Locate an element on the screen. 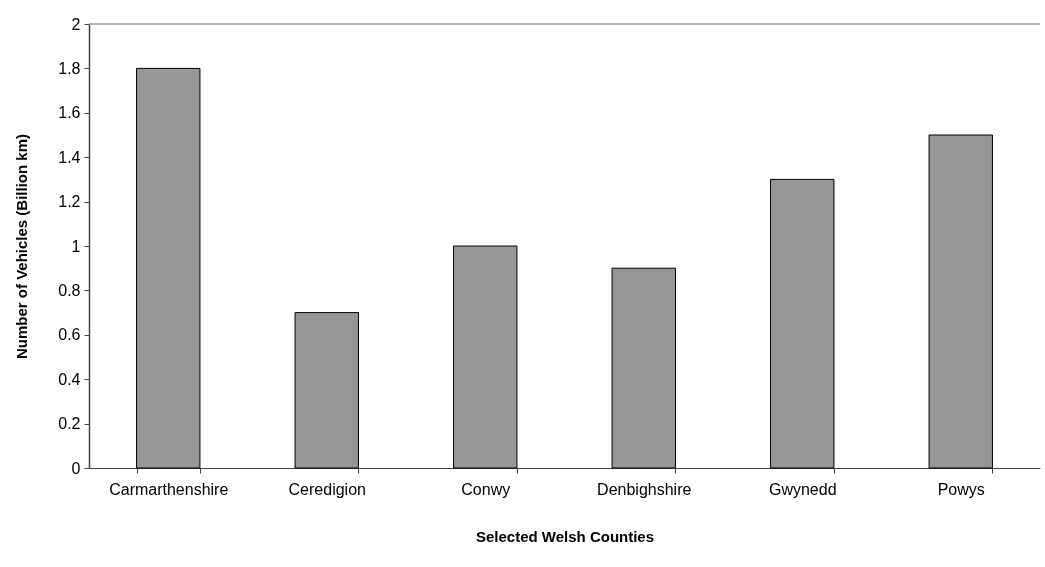  y-tick-label: 0.2 is located at coordinates (69, 424).